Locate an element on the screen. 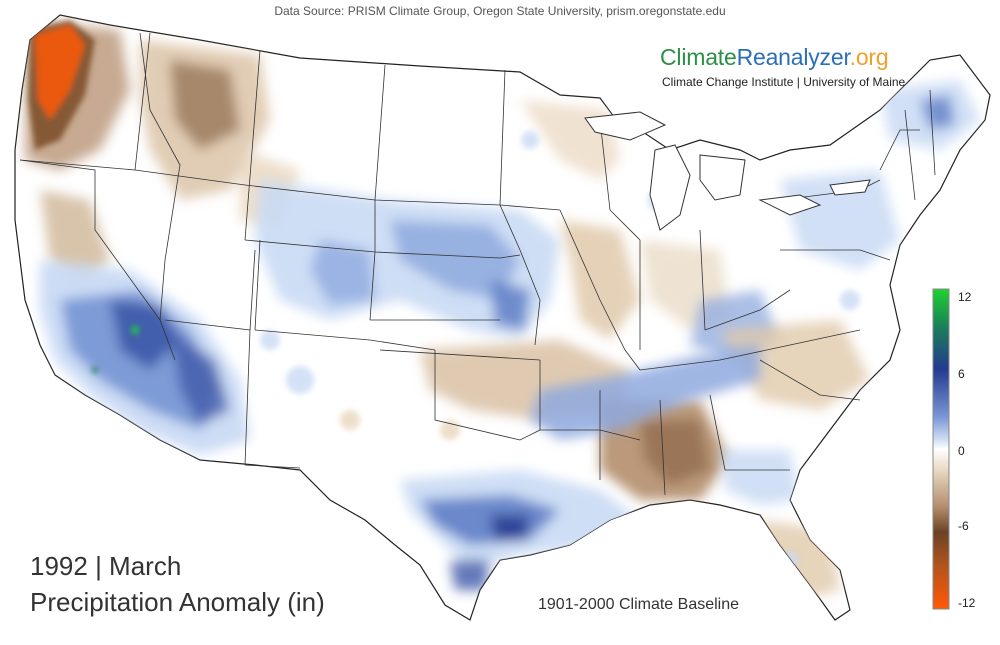  legend-tick-minus12: -12 is located at coordinates (967, 603).